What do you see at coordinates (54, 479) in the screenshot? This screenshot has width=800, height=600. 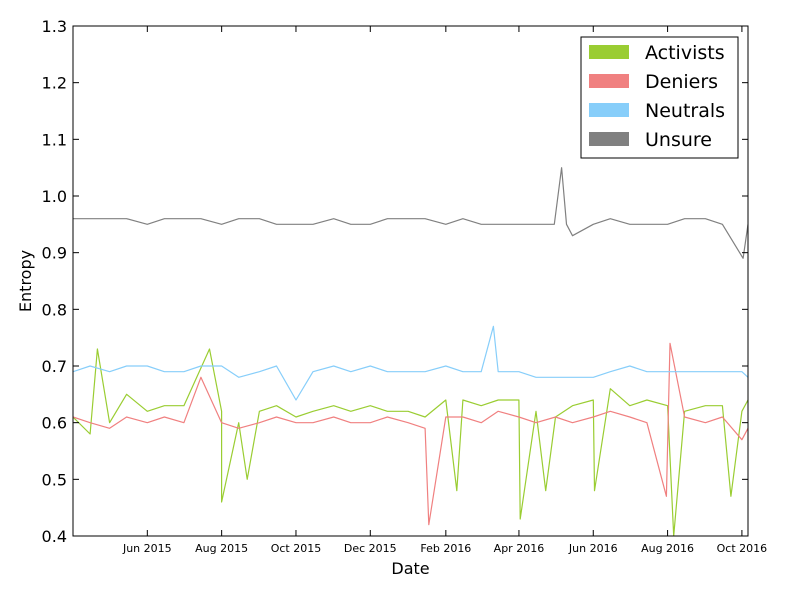 I see `y-tick-label: 0.5` at bounding box center [54, 479].